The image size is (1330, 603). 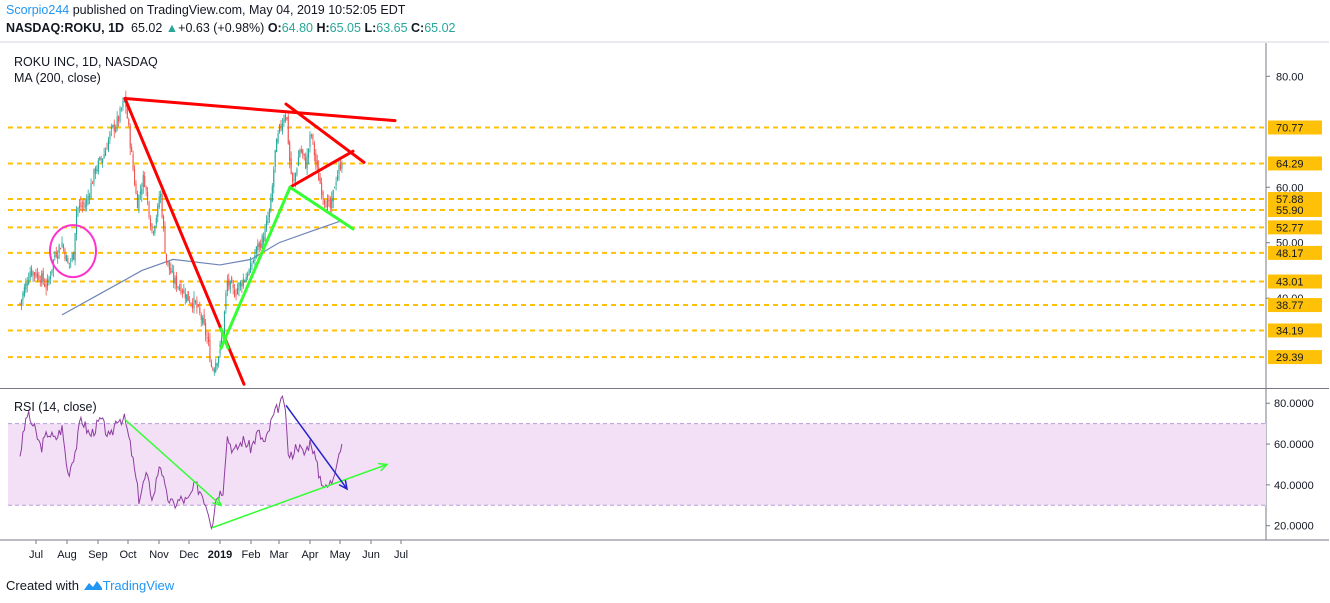 I want to click on level-tag-label: 70.77, so click(x=1290, y=129).